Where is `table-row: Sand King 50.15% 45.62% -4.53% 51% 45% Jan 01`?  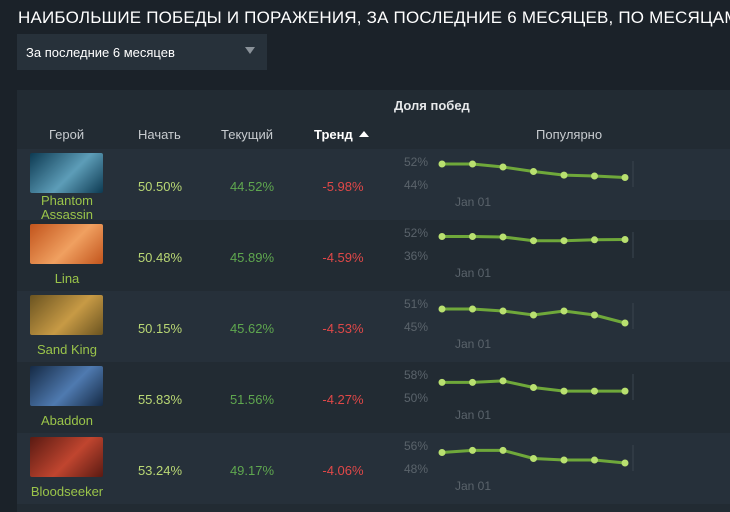
table-row: Sand King 50.15% 45.62% -4.53% 51% 45% Jan 01 is located at coordinates (373, 326).